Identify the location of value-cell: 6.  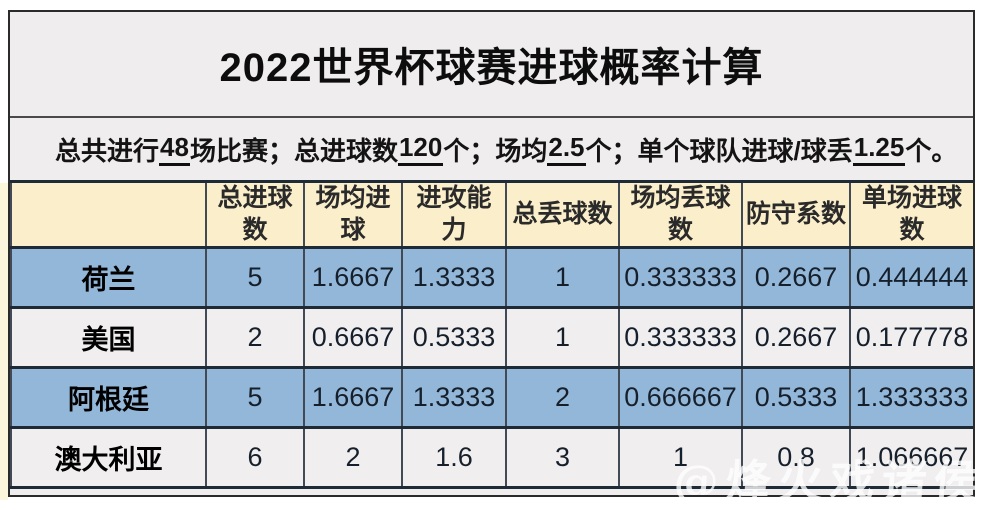
(255, 457).